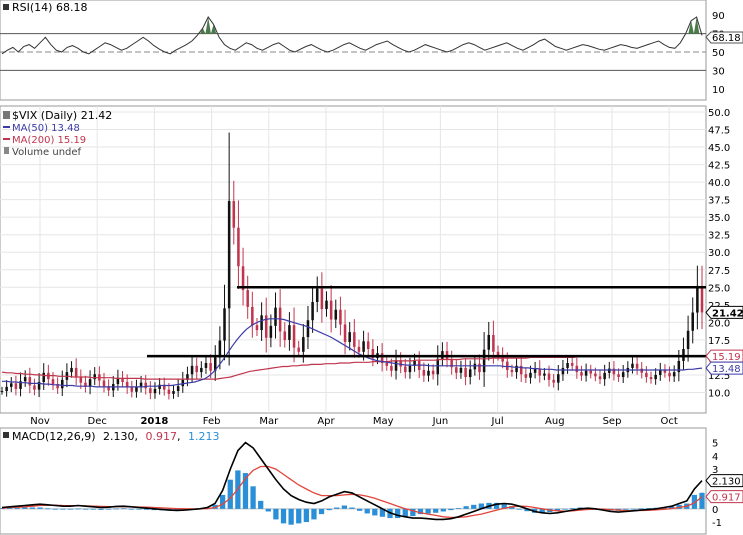  I want to click on ma50-line, so click(352, 353).